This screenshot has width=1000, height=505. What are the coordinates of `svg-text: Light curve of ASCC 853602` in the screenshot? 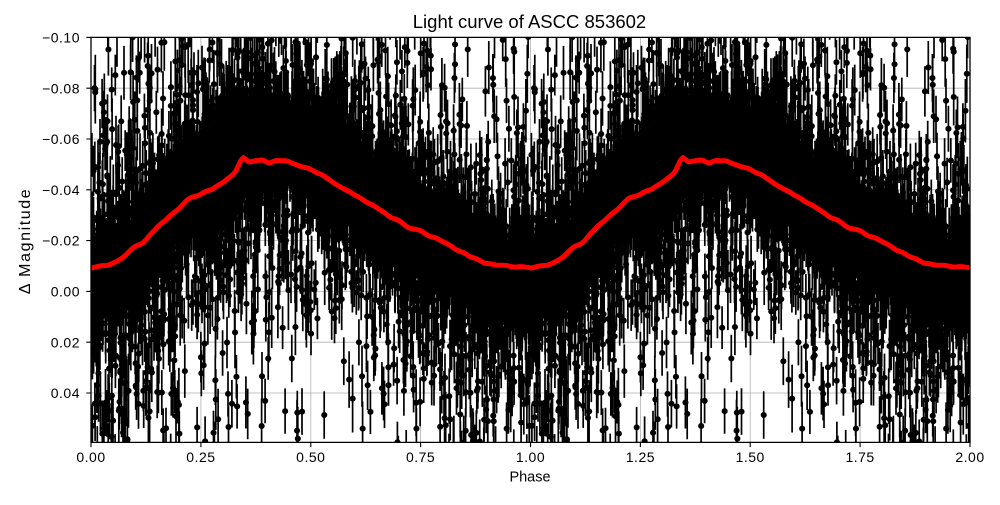 It's located at (529, 21).